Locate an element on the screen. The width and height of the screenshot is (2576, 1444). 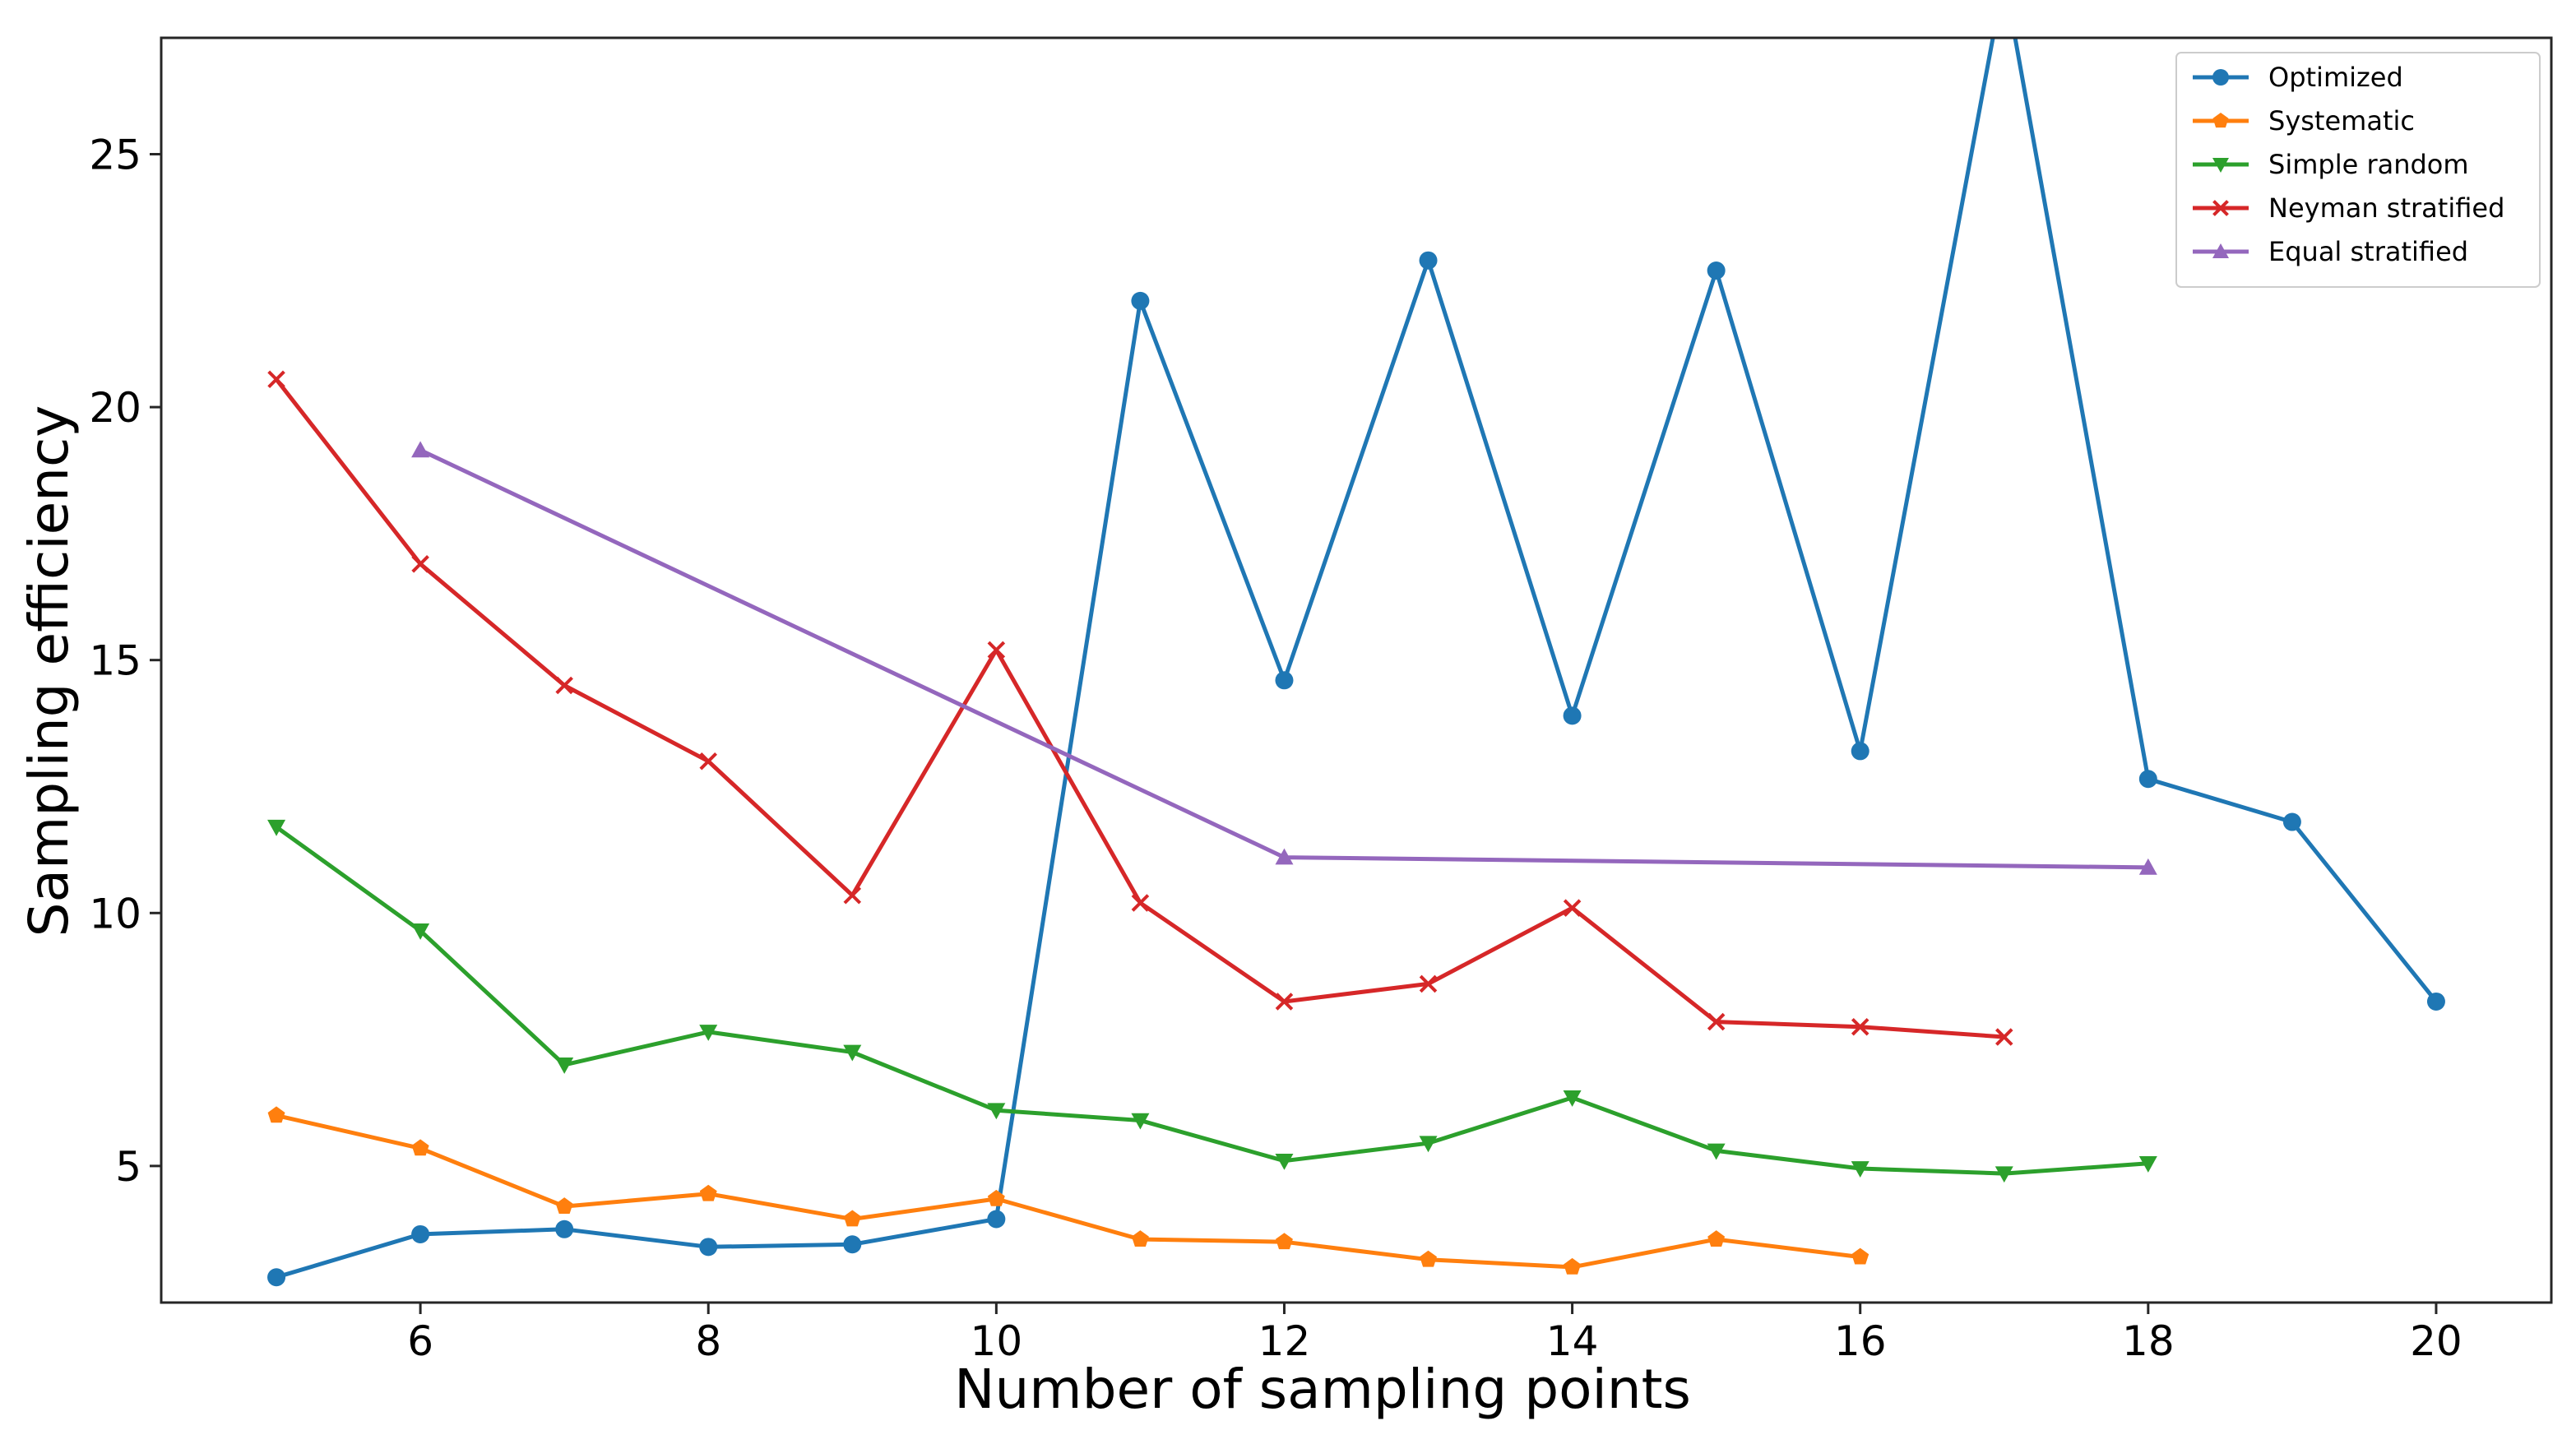
legend-item-equal-stratified: Equal stratified is located at coordinates (2331, 251).